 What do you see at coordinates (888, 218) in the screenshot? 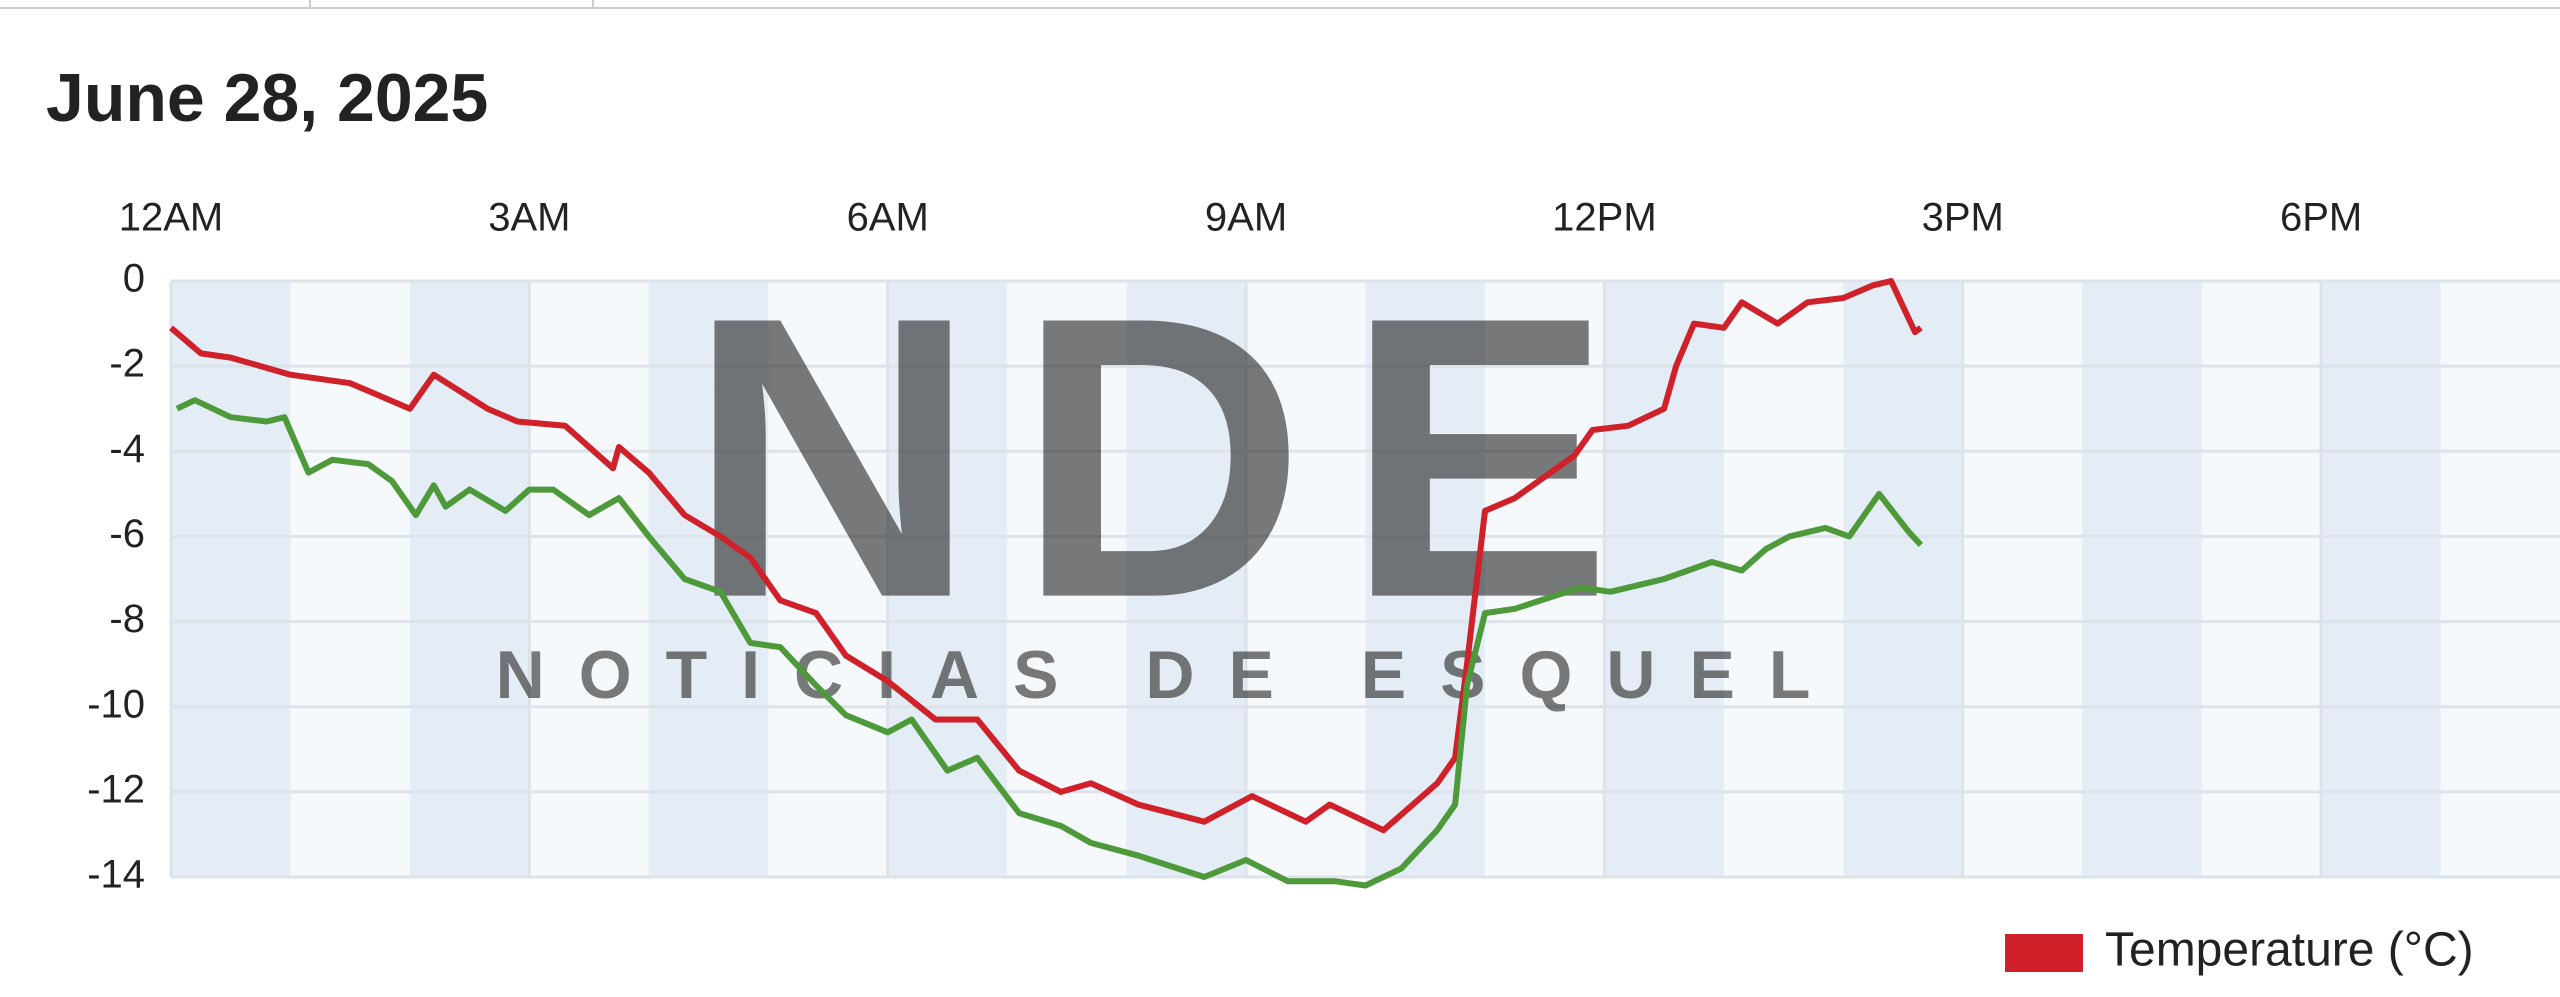
I see `x-tick-label: 6AM` at bounding box center [888, 218].